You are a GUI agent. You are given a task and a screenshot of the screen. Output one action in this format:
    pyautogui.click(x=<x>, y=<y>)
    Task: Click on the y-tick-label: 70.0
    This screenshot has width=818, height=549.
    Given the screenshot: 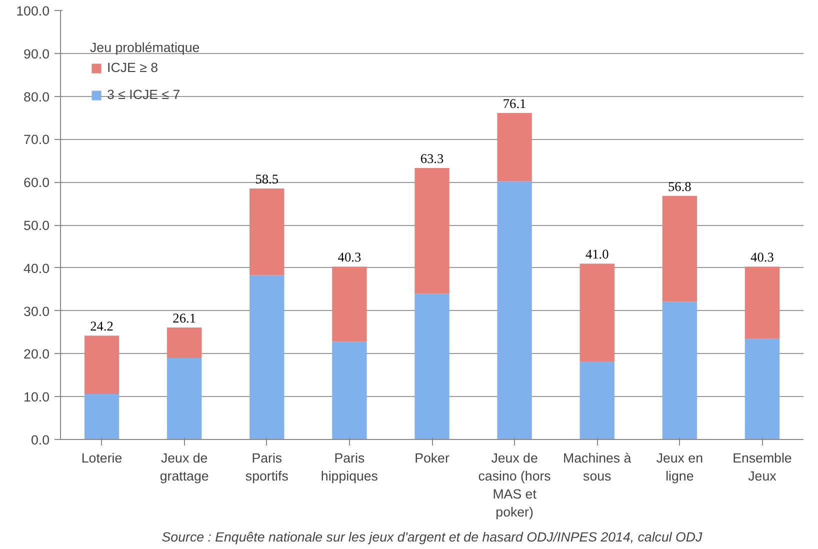 What is the action you would take?
    pyautogui.click(x=37, y=140)
    